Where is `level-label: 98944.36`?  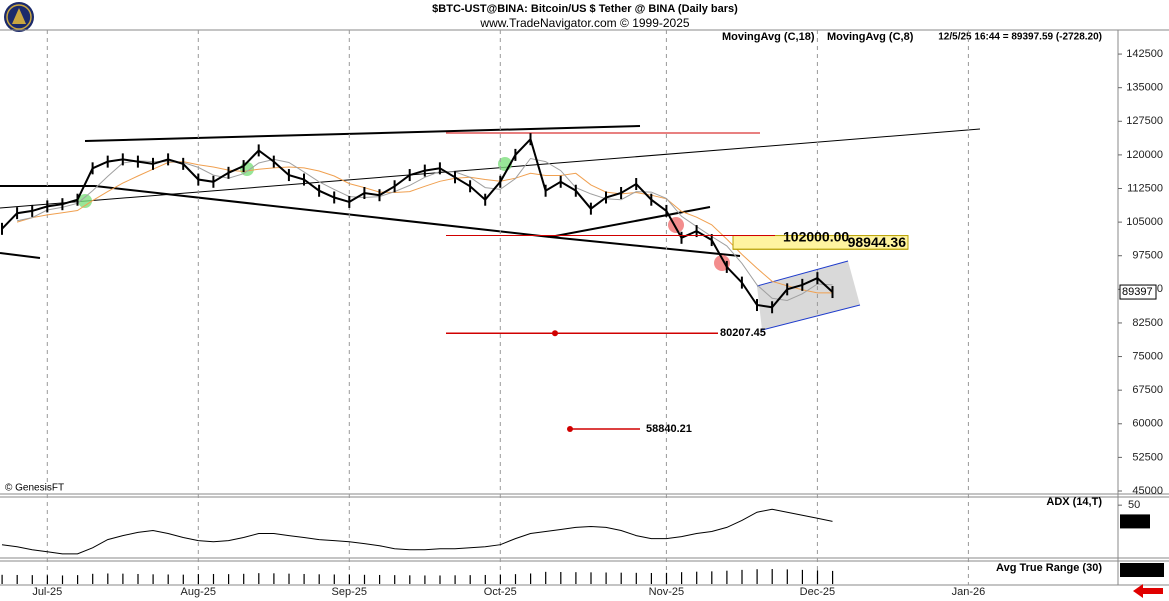
level-label: 98944.36 is located at coordinates (877, 242).